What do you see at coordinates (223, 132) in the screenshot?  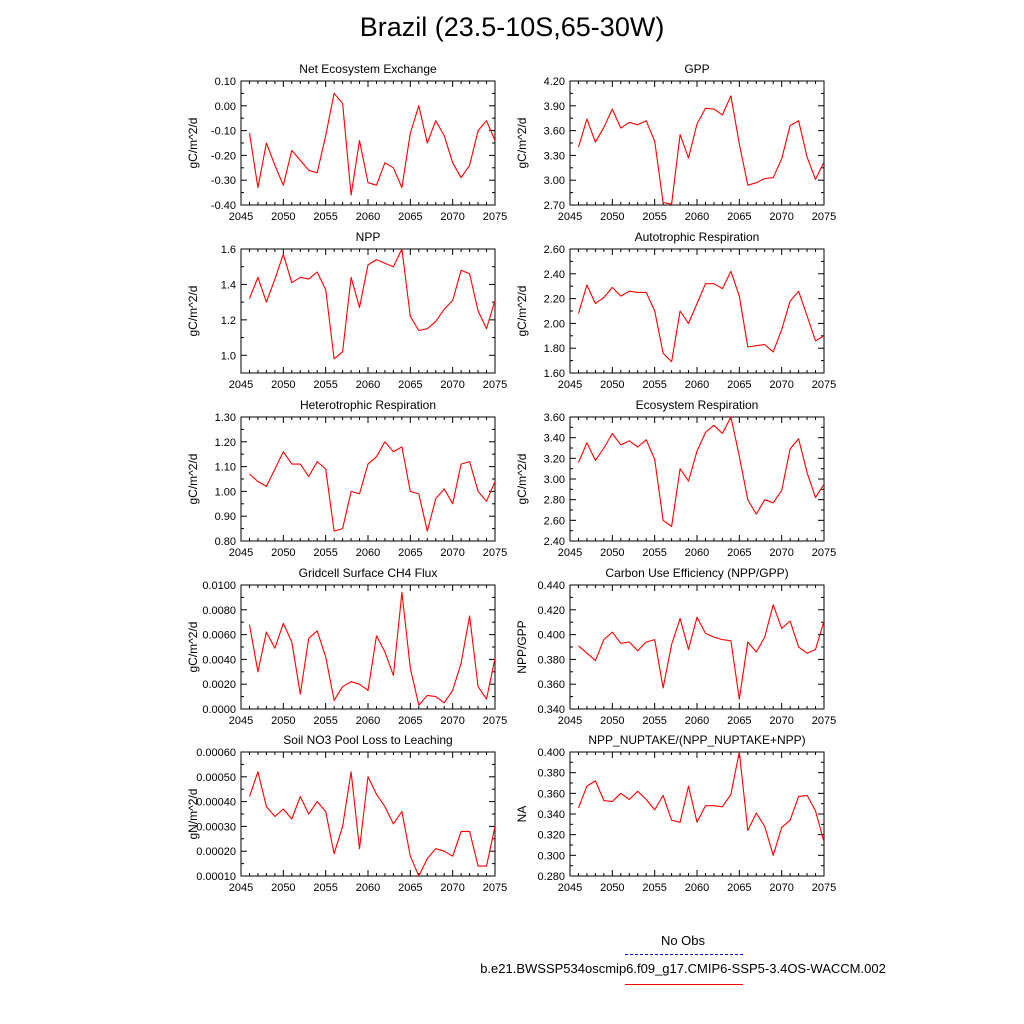 I see `y-tick-label: -0.10` at bounding box center [223, 132].